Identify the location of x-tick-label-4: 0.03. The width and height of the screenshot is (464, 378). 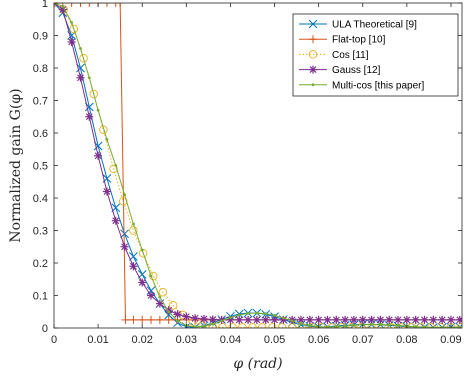
(186, 340).